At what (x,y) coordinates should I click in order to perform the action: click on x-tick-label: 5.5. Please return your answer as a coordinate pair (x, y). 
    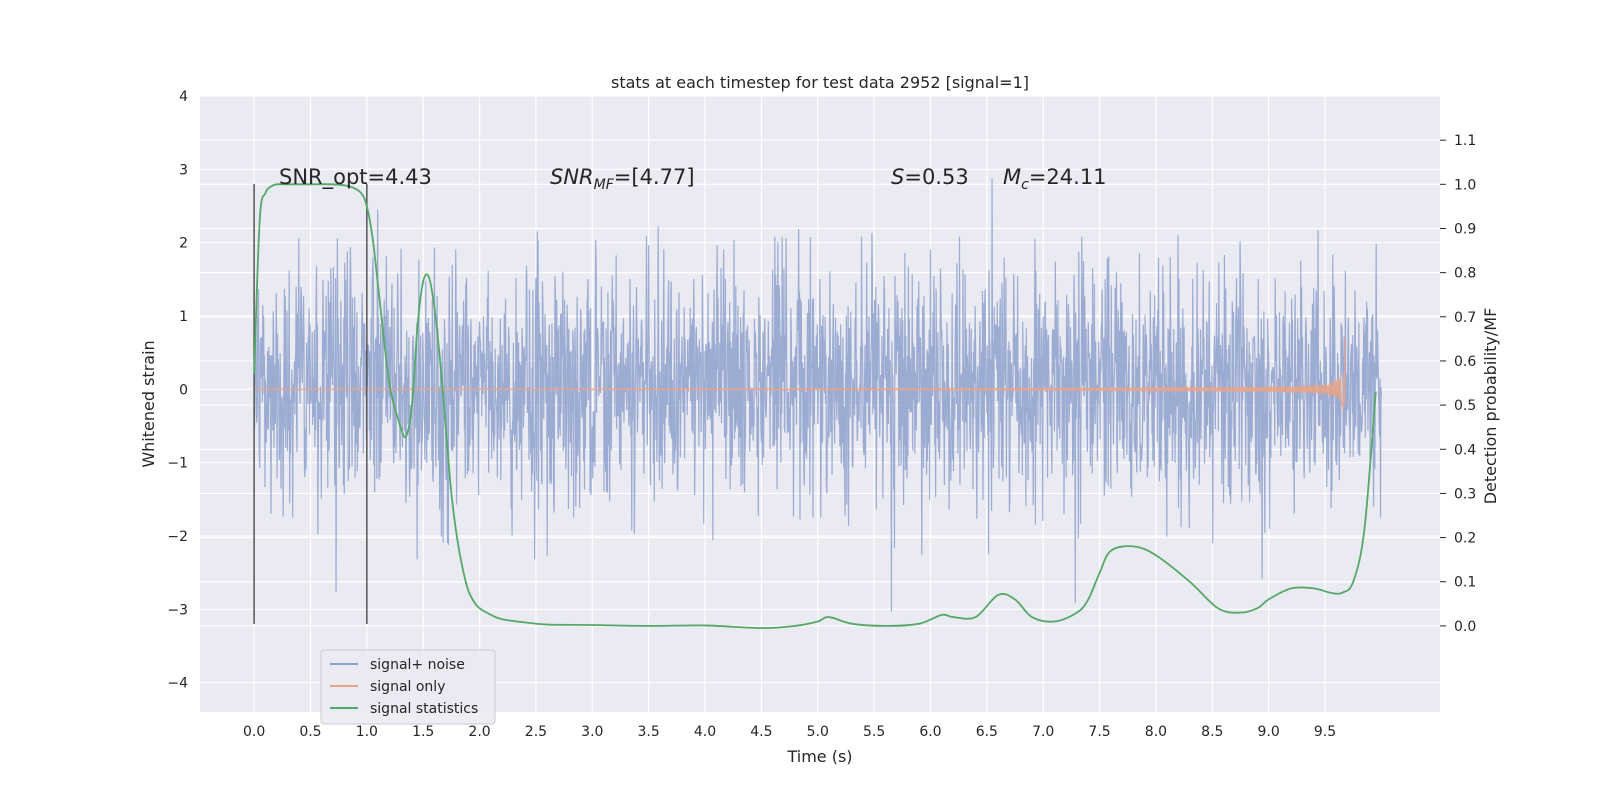
    Looking at the image, I should click on (874, 732).